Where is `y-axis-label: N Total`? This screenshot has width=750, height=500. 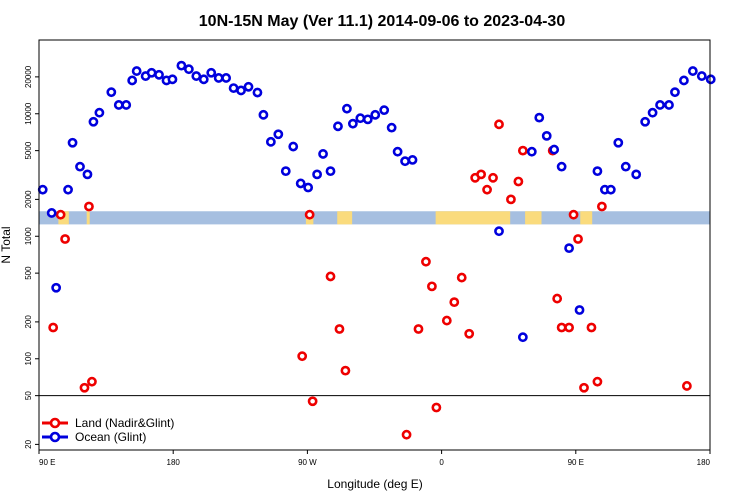 y-axis-label: N Total is located at coordinates (6, 244).